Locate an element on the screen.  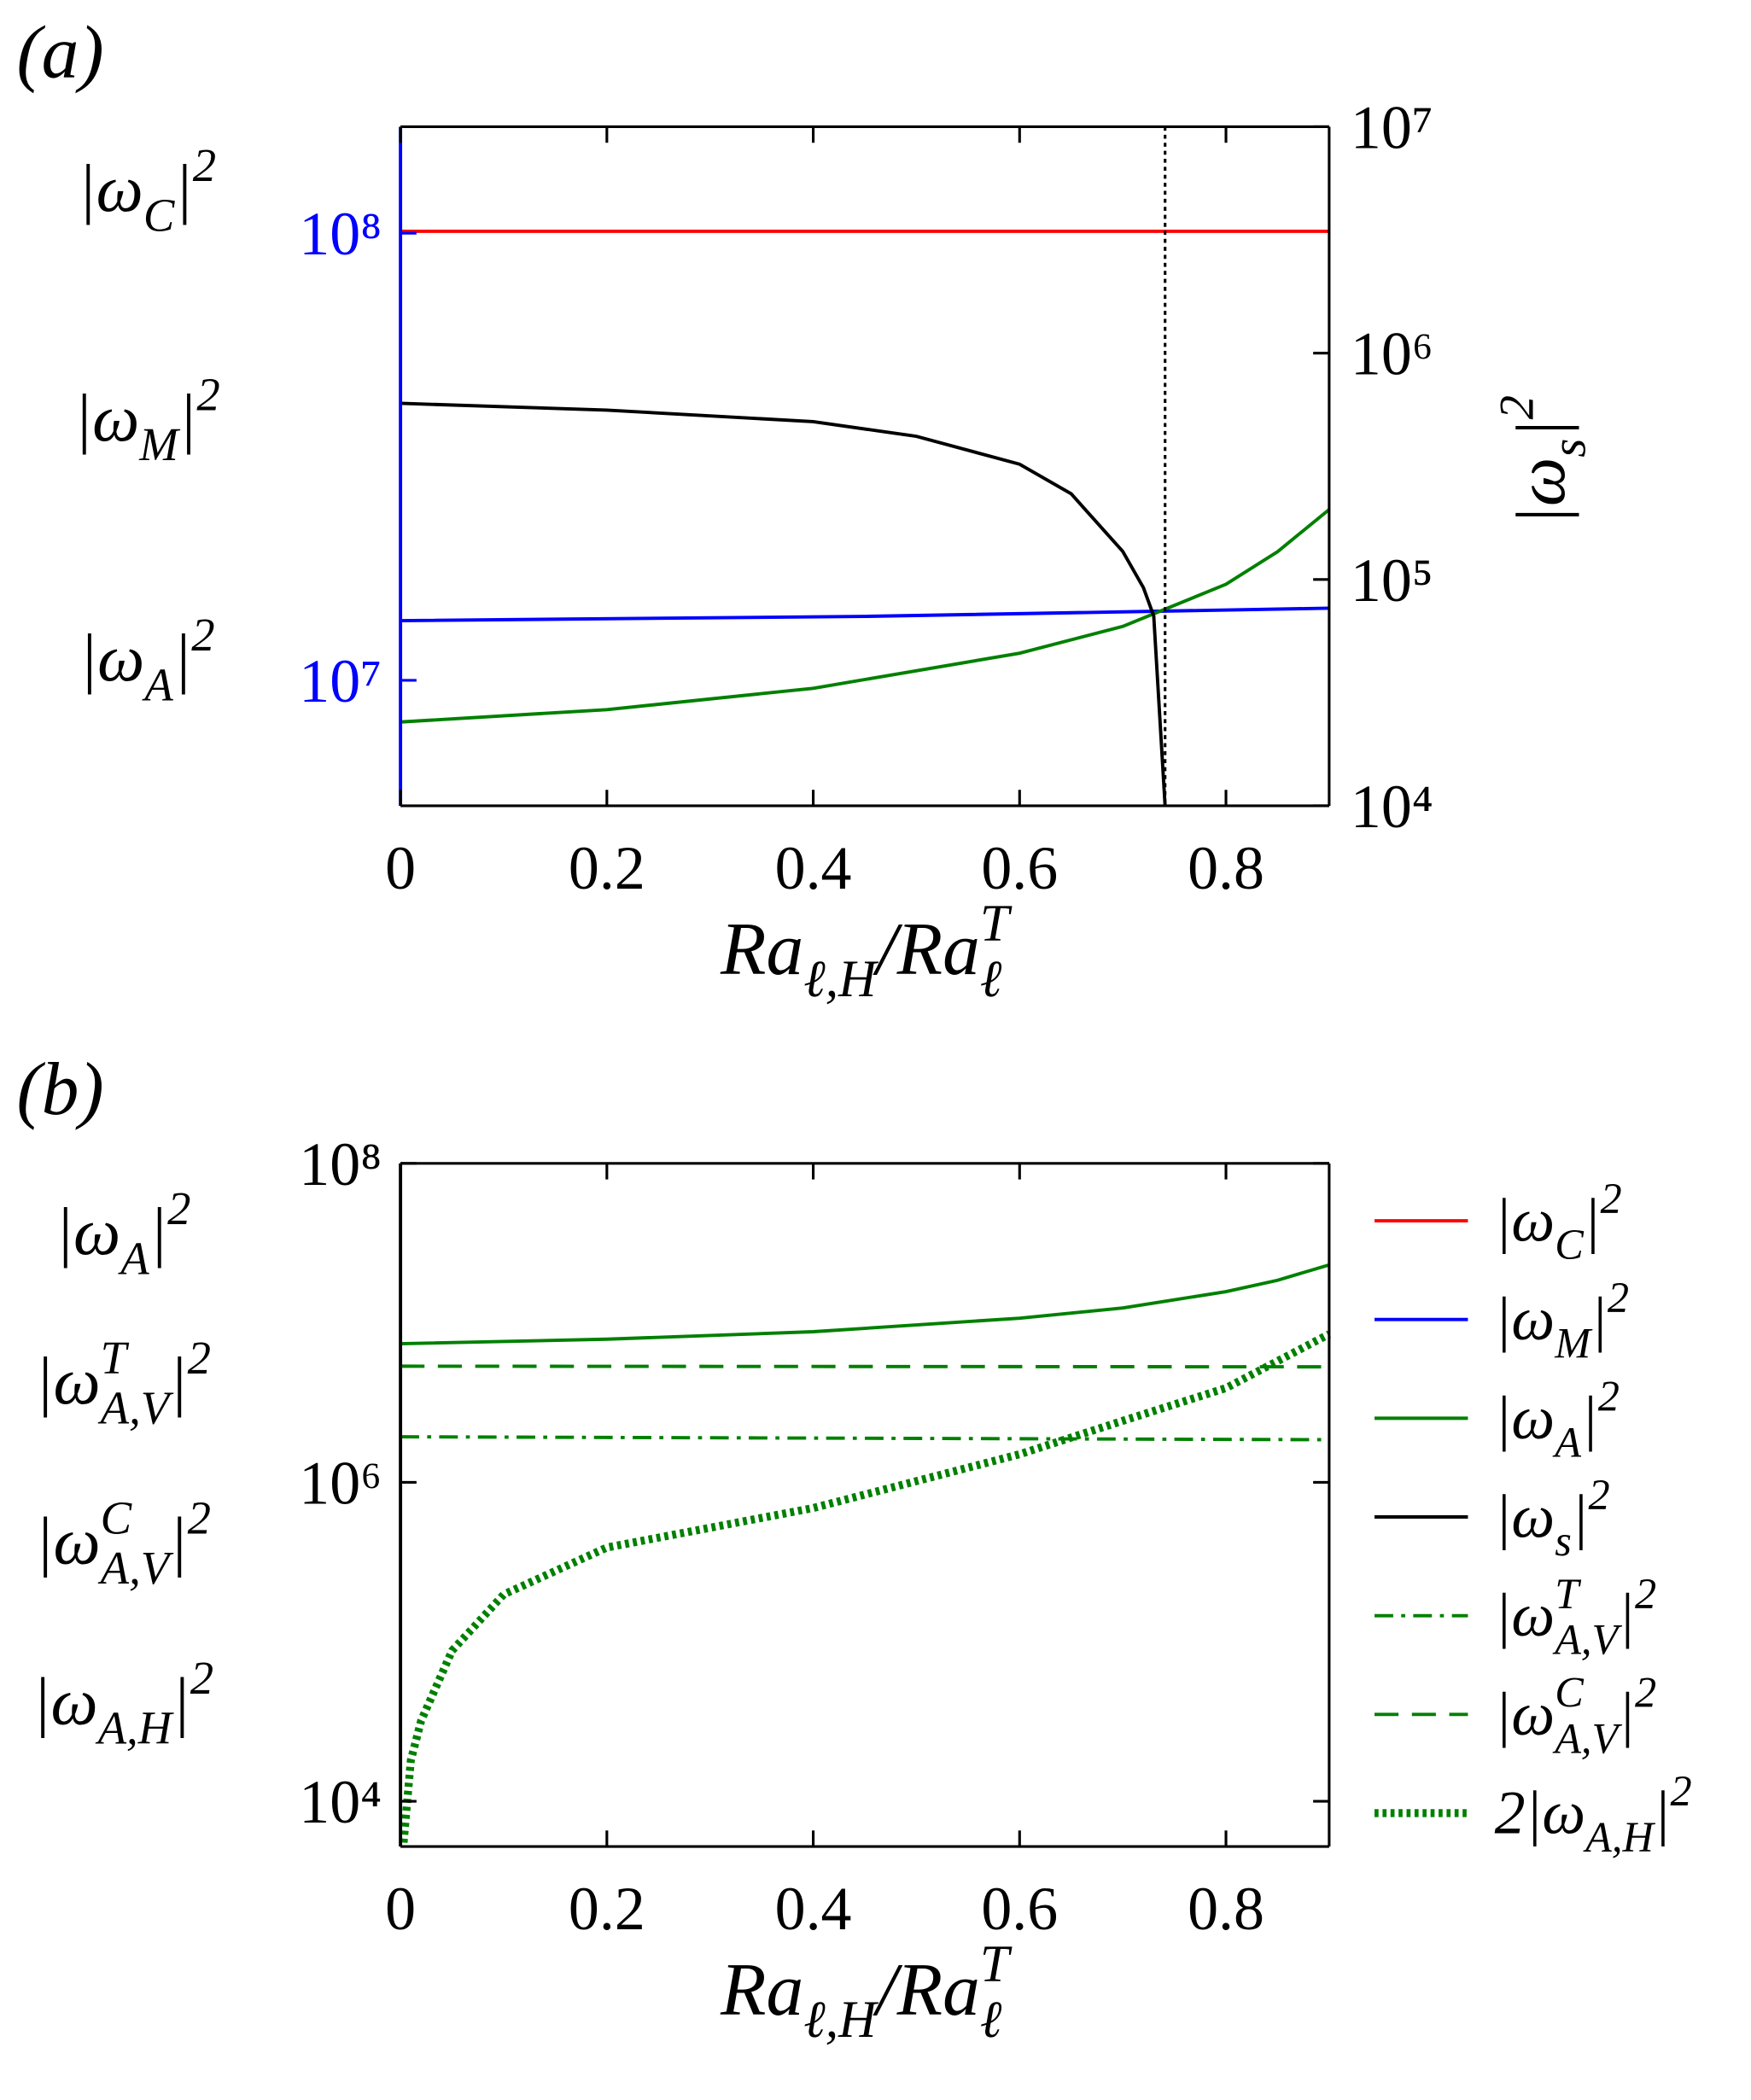
y2-tick-label: 10⁷ is located at coordinates (1392, 127).